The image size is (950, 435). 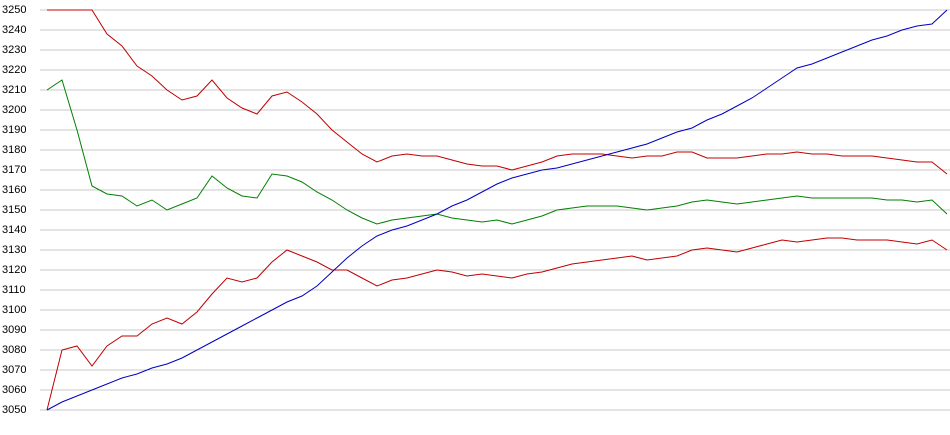 What do you see at coordinates (14, 150) in the screenshot?
I see `y-tick-label: 3180` at bounding box center [14, 150].